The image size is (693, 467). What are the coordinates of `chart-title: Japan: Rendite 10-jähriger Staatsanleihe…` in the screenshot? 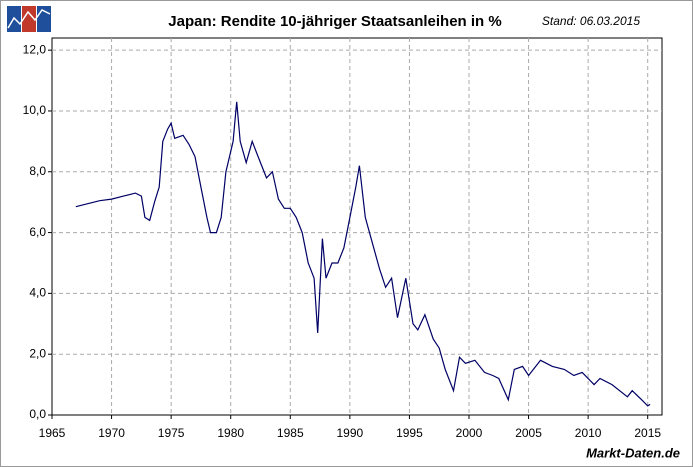 It's located at (334, 21).